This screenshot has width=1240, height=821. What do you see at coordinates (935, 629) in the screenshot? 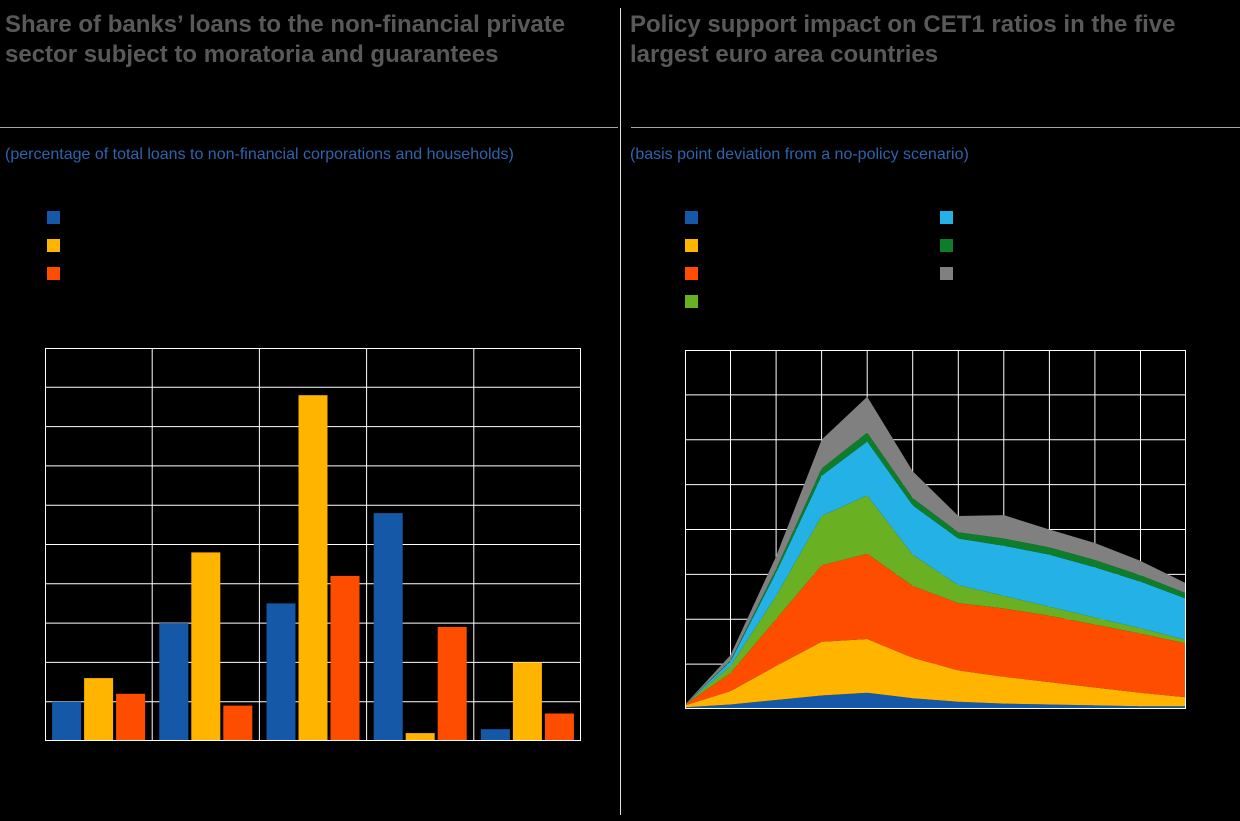
I see `area-series-orange` at bounding box center [935, 629].